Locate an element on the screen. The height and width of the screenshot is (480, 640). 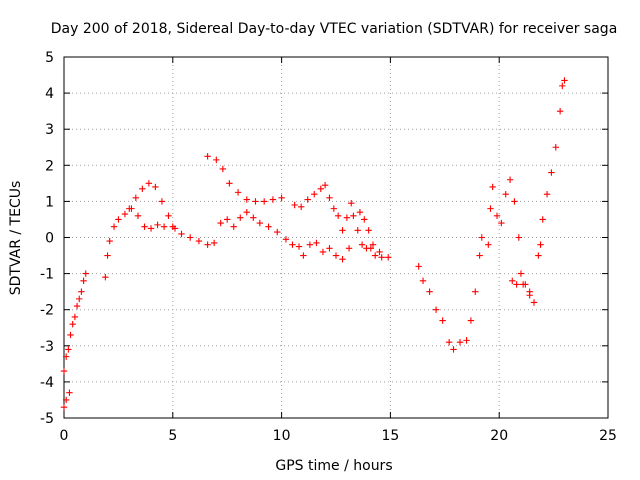
y-tick-label: -3 is located at coordinates (47, 347).